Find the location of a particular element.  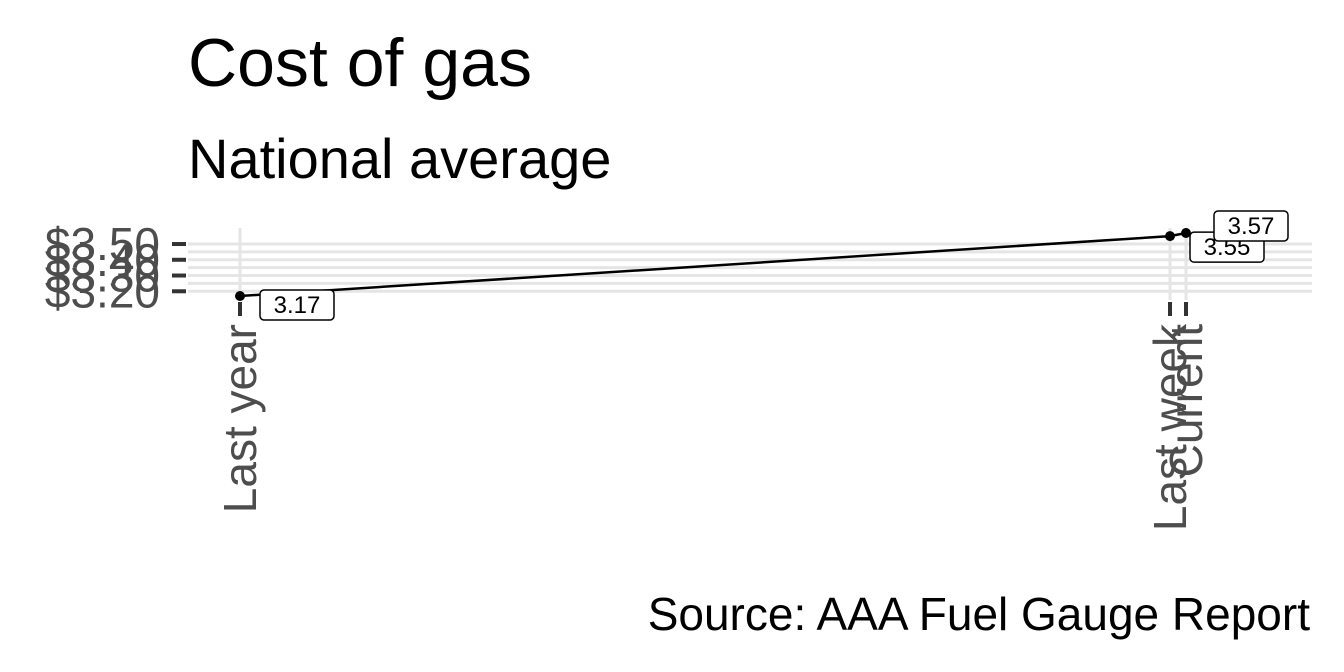

grid-lines is located at coordinates (750, 264).